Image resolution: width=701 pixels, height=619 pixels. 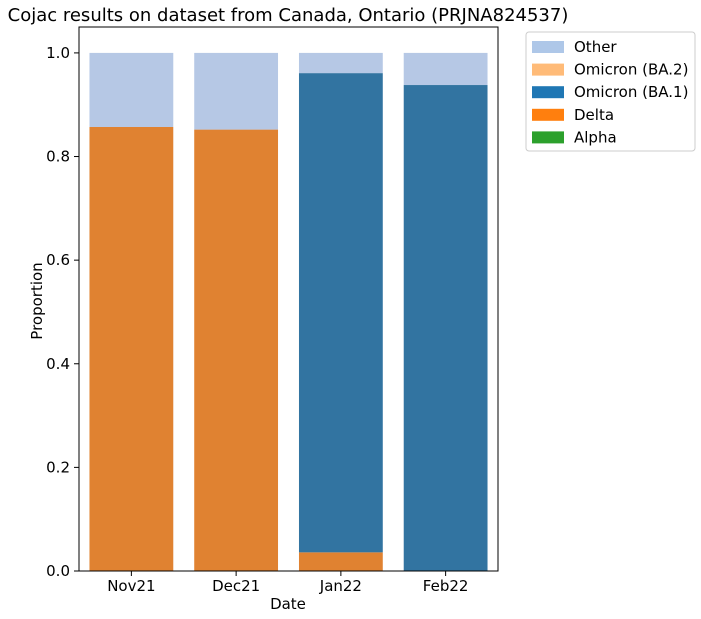 What do you see at coordinates (340, 63) in the screenshot?
I see `bar-other-jan22` at bounding box center [340, 63].